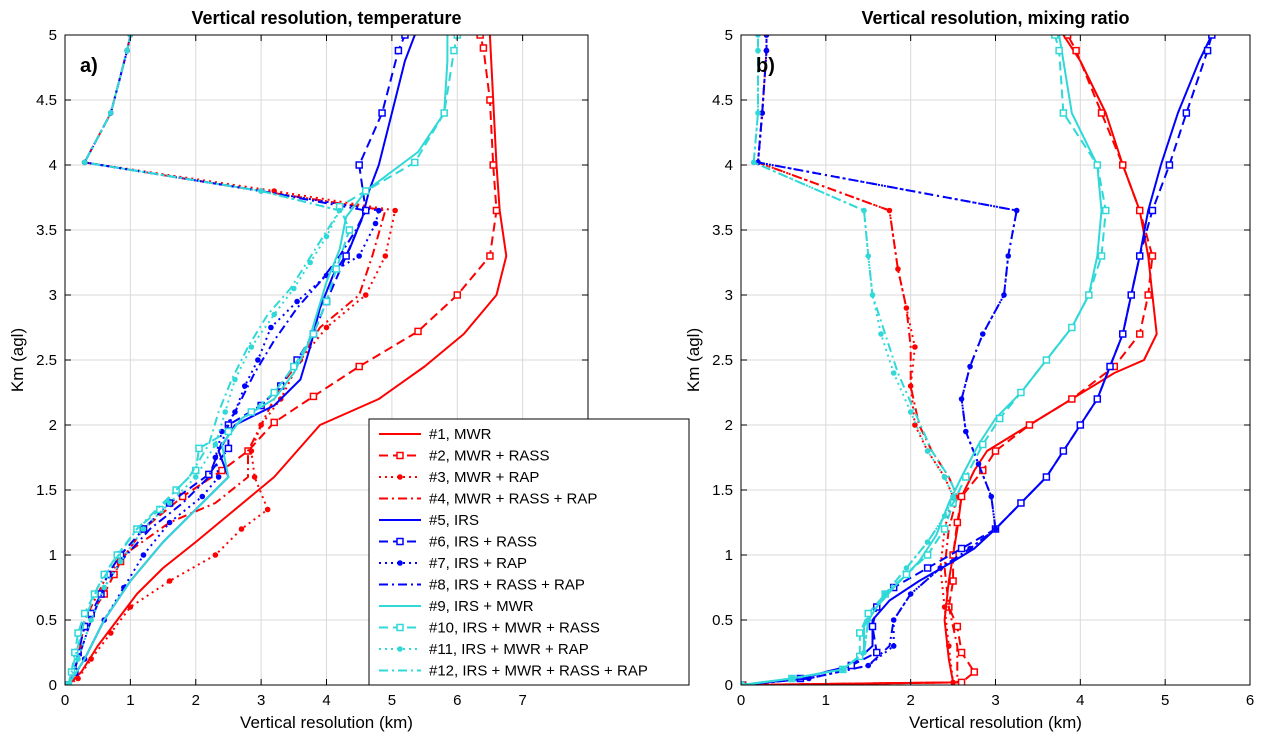 The width and height of the screenshot is (1264, 743). Describe the element at coordinates (722, 230) in the screenshot. I see `y-tick-label: 3.5` at that location.